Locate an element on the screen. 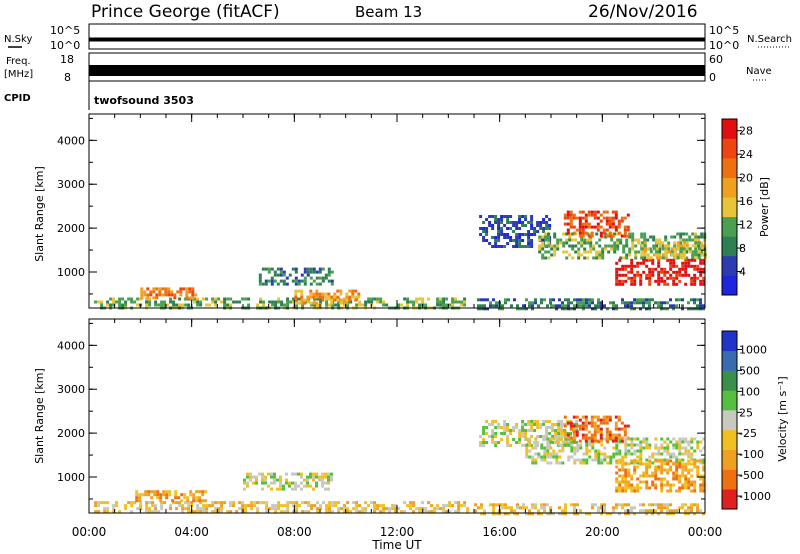  velocity-data is located at coordinates (400, 465).